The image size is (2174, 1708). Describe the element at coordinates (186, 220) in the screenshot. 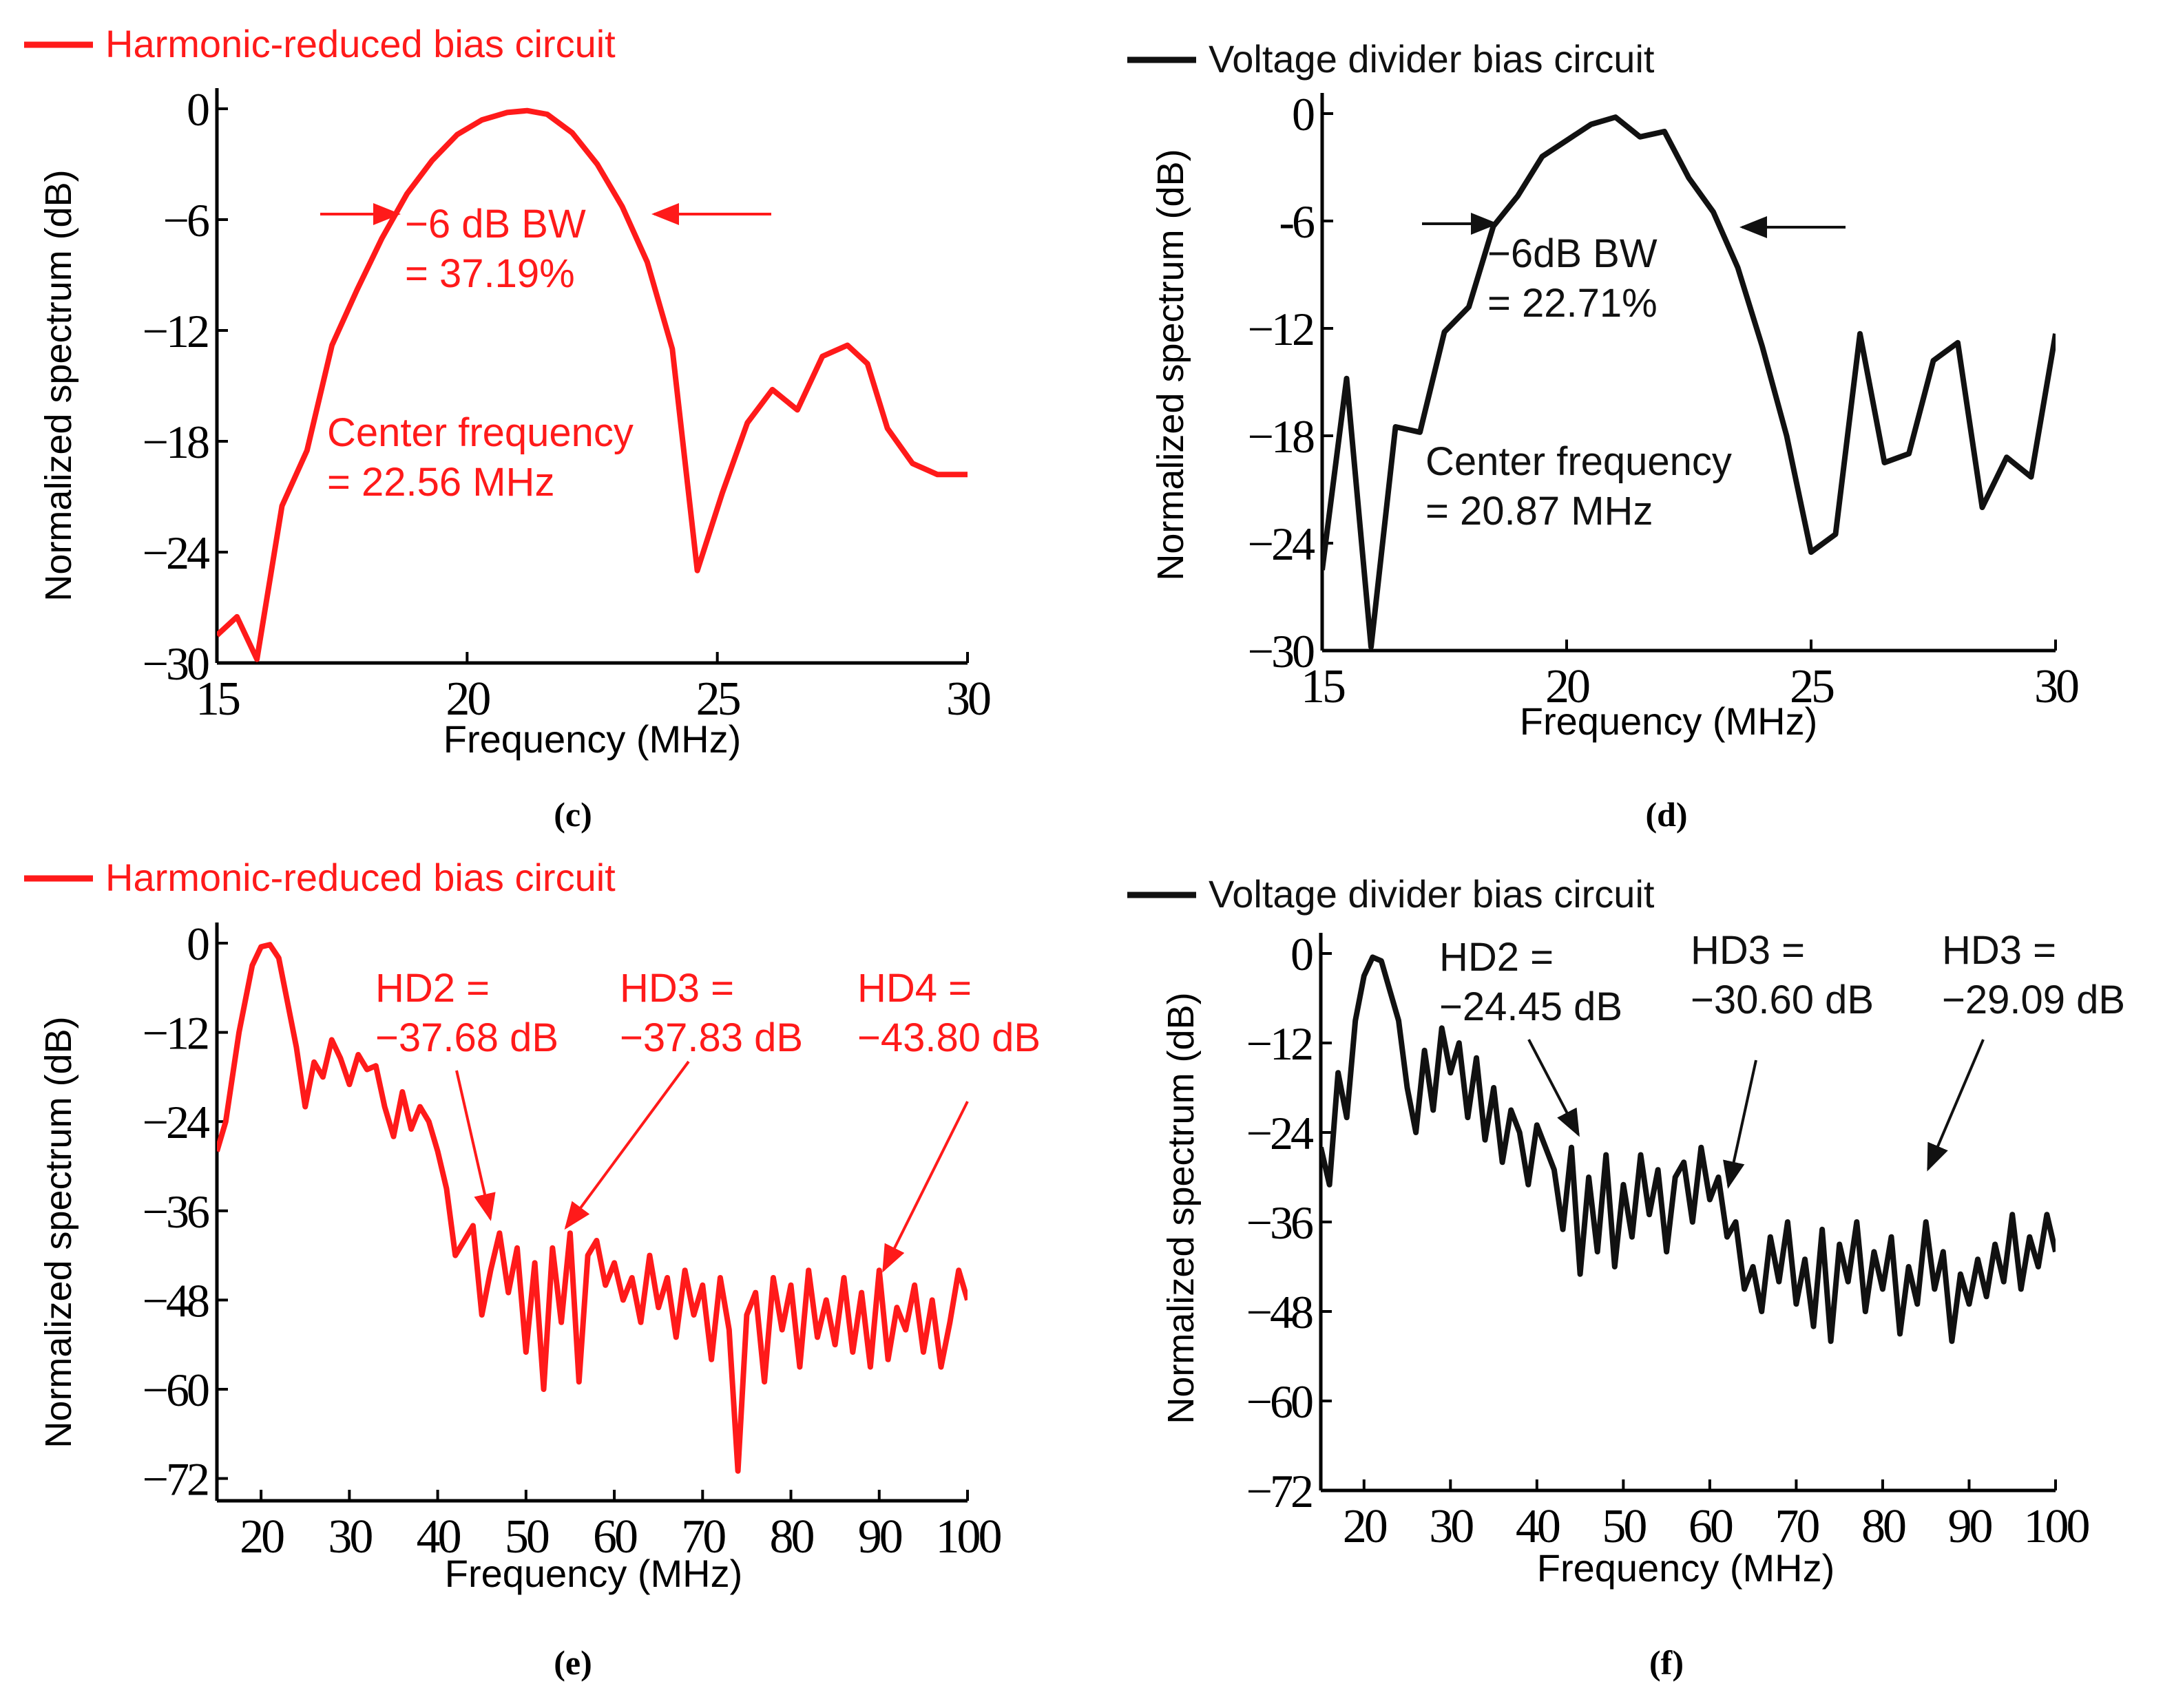

I see `y-tick-label: −6` at that location.